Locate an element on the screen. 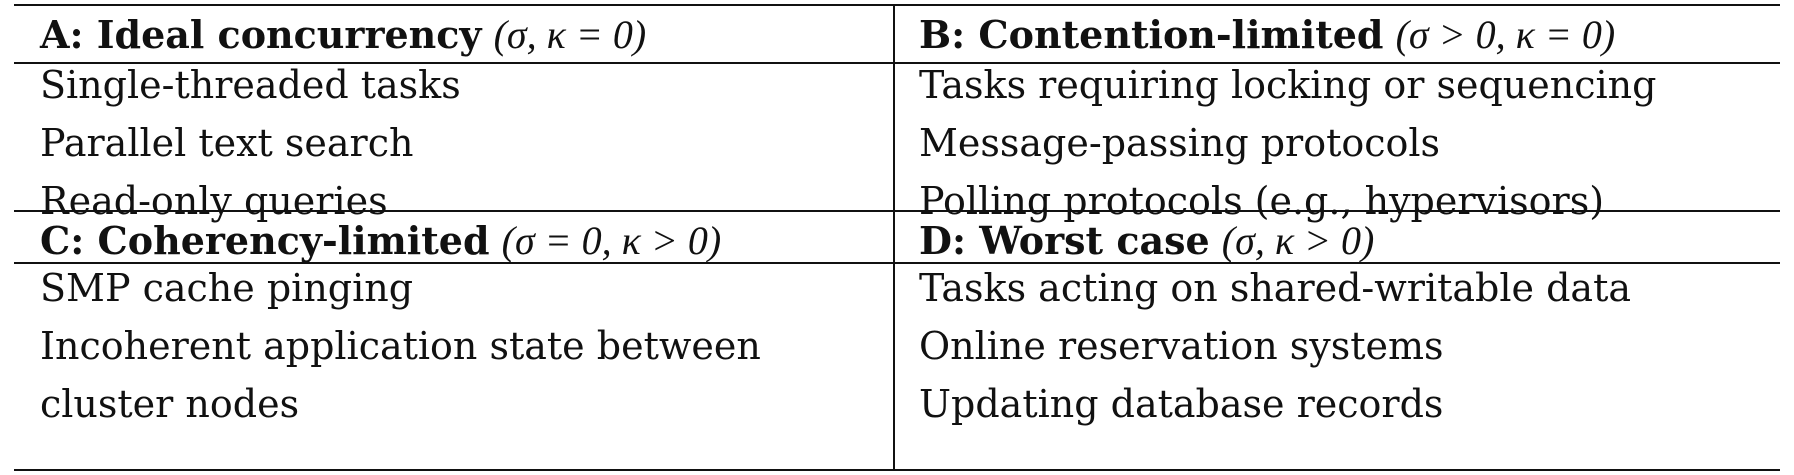 The width and height of the screenshot is (1794, 475). section-divider is located at coordinates (897, 211).